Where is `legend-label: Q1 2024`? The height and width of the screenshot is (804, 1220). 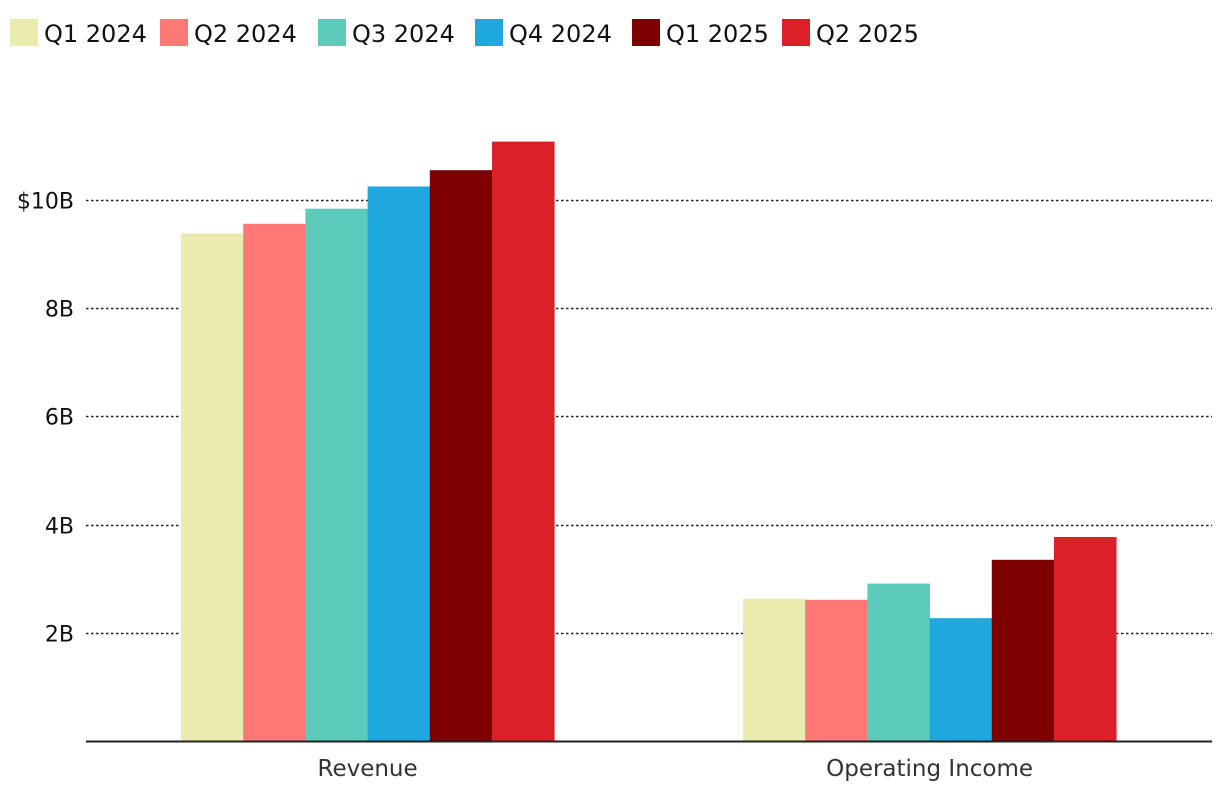
legend-label: Q1 2024 is located at coordinates (95, 34).